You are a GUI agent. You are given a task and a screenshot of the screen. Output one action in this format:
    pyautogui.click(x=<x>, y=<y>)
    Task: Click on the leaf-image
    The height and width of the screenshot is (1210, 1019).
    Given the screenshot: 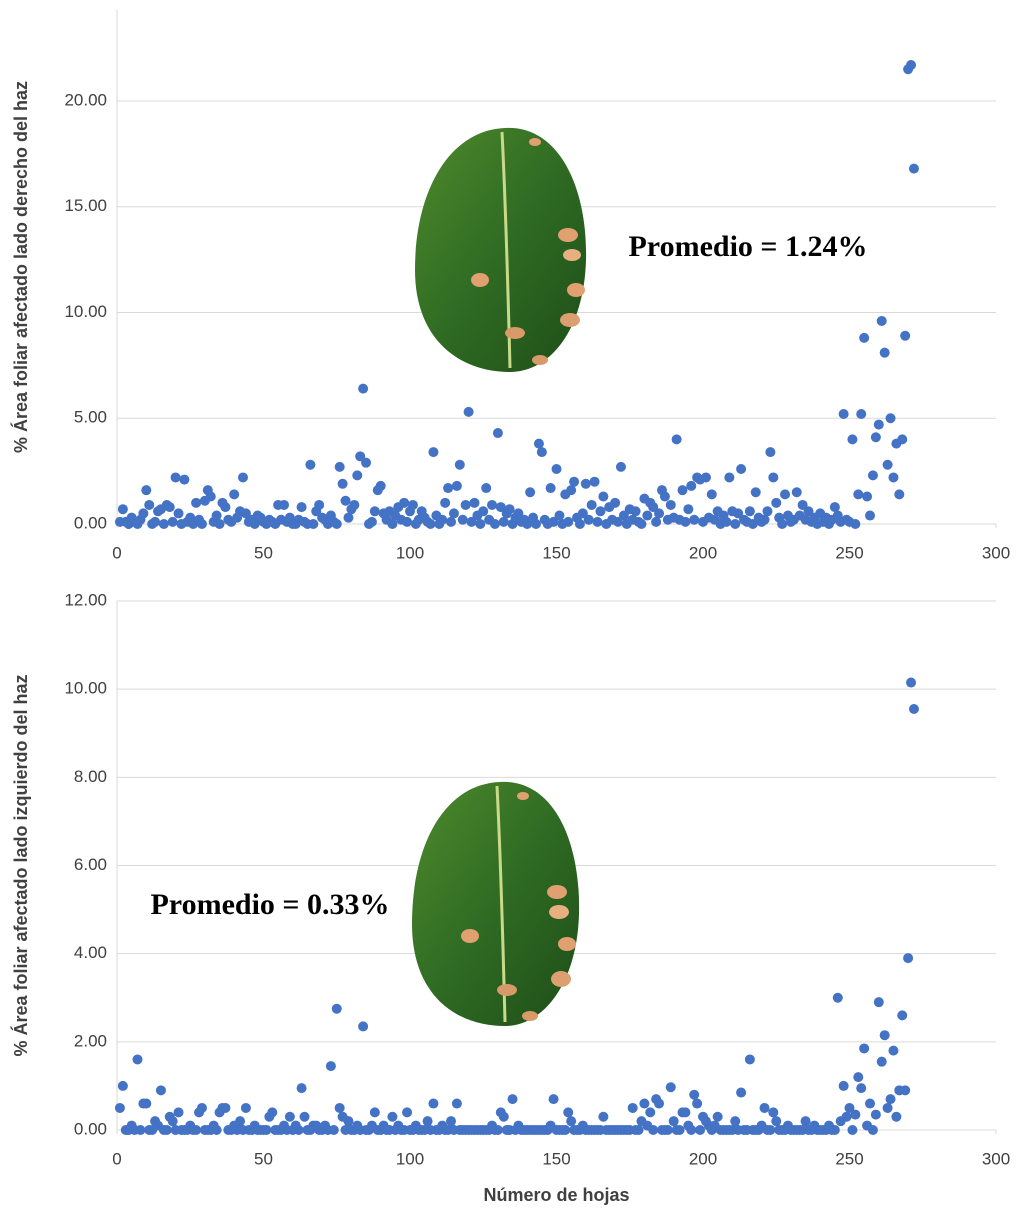 What is the action you would take?
    pyautogui.click(x=501, y=249)
    